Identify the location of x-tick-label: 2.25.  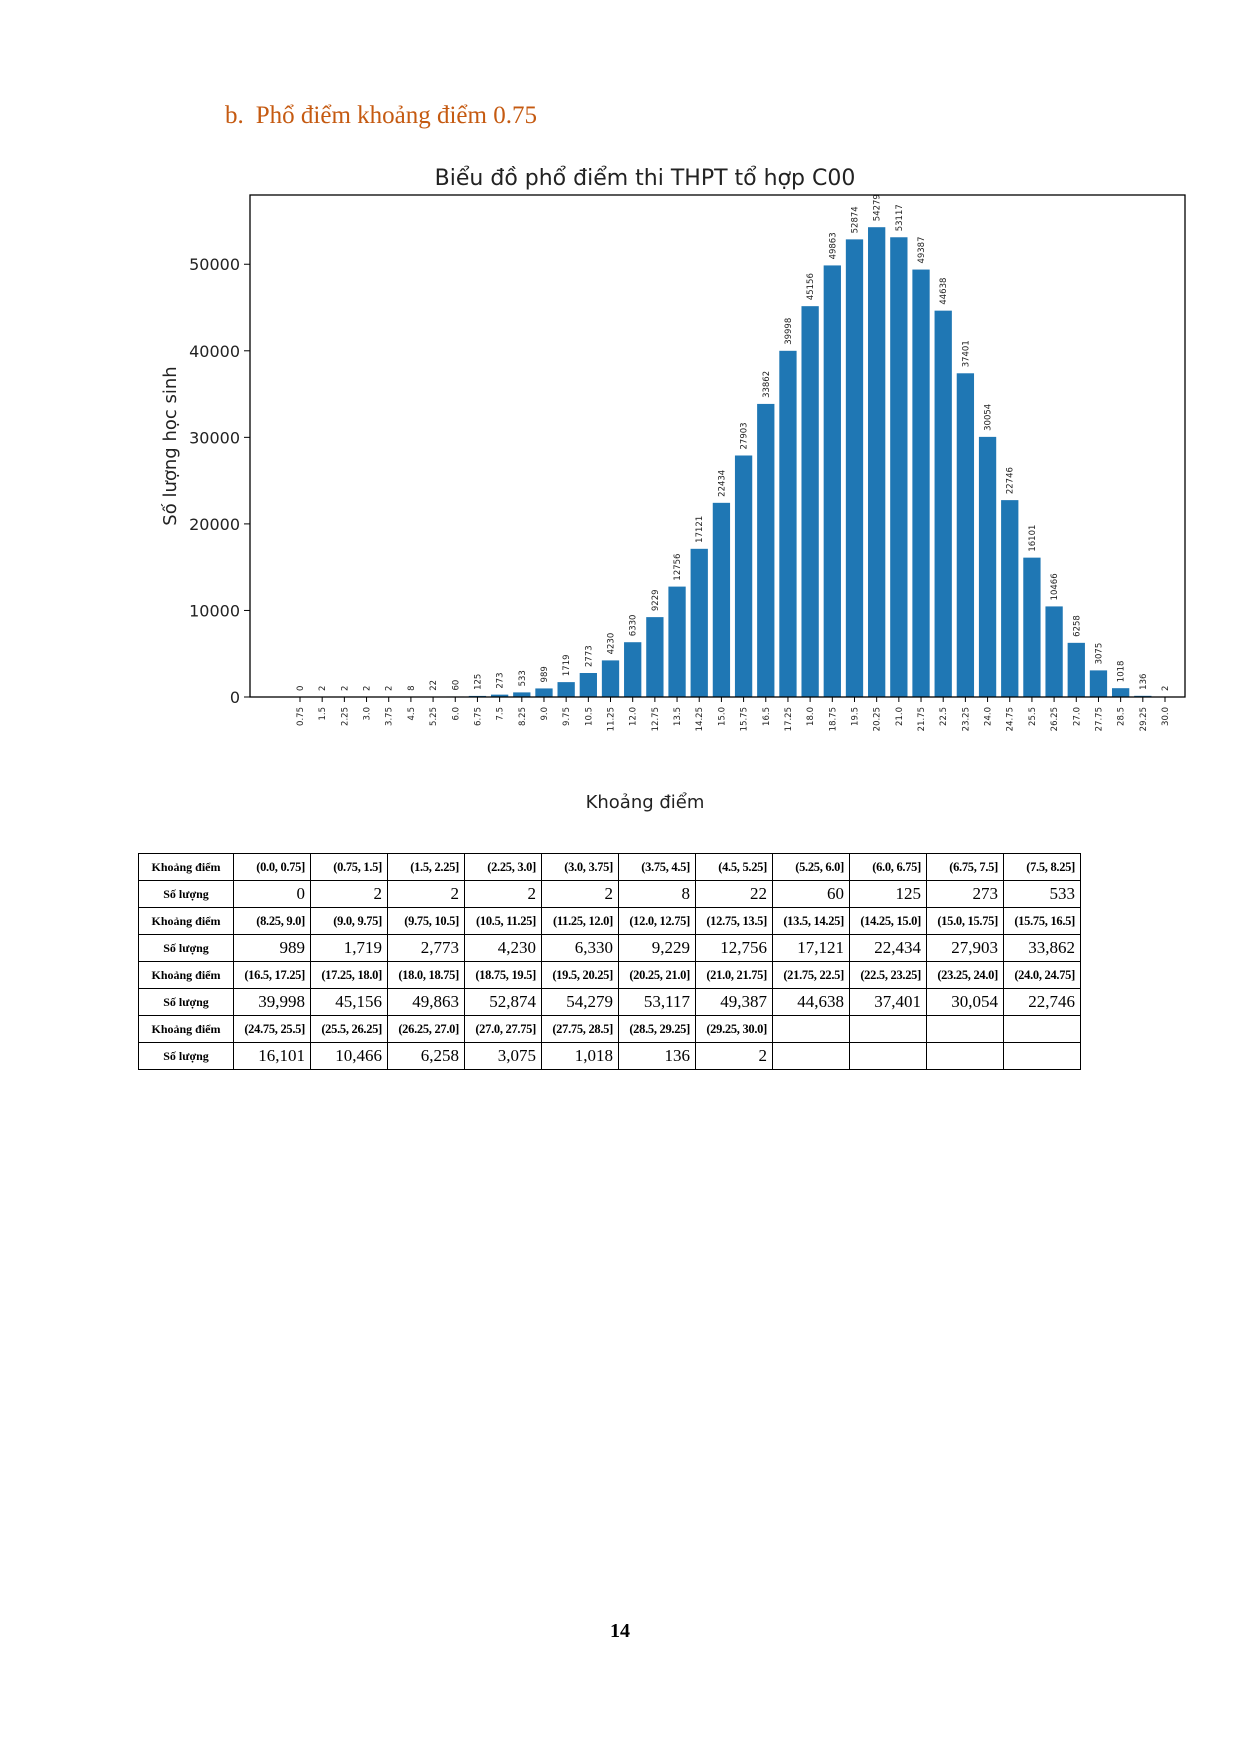
(345, 716).